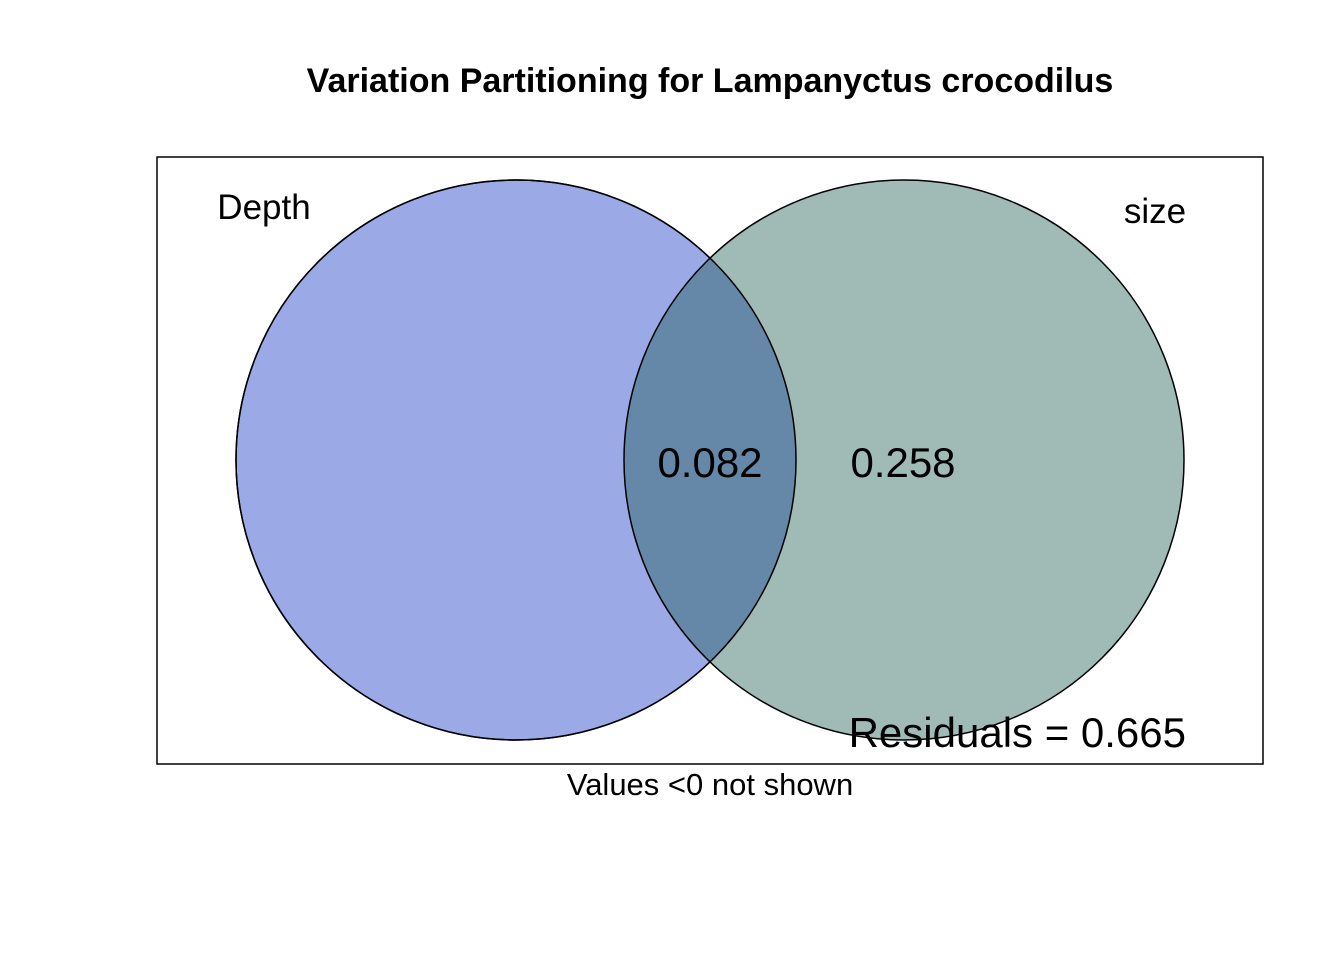  I want to click on depth-set-label: Depth, so click(263, 207).